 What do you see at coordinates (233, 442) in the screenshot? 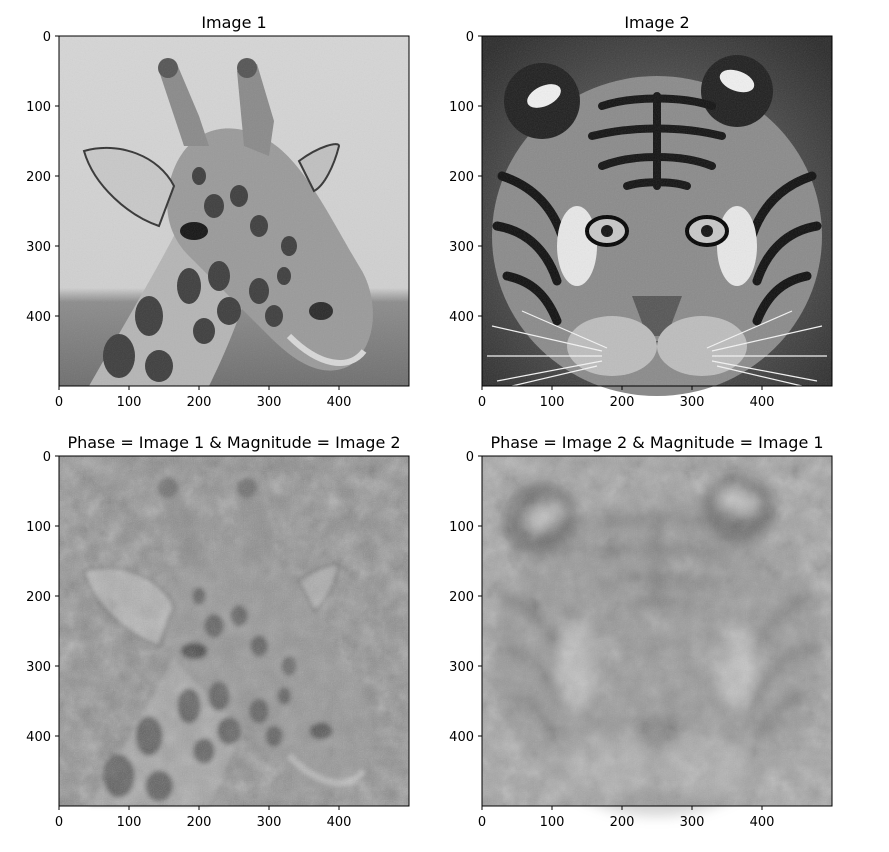
I see `panel-3-title: Phase = Image 1 & Magnitude = Image 2` at bounding box center [233, 442].